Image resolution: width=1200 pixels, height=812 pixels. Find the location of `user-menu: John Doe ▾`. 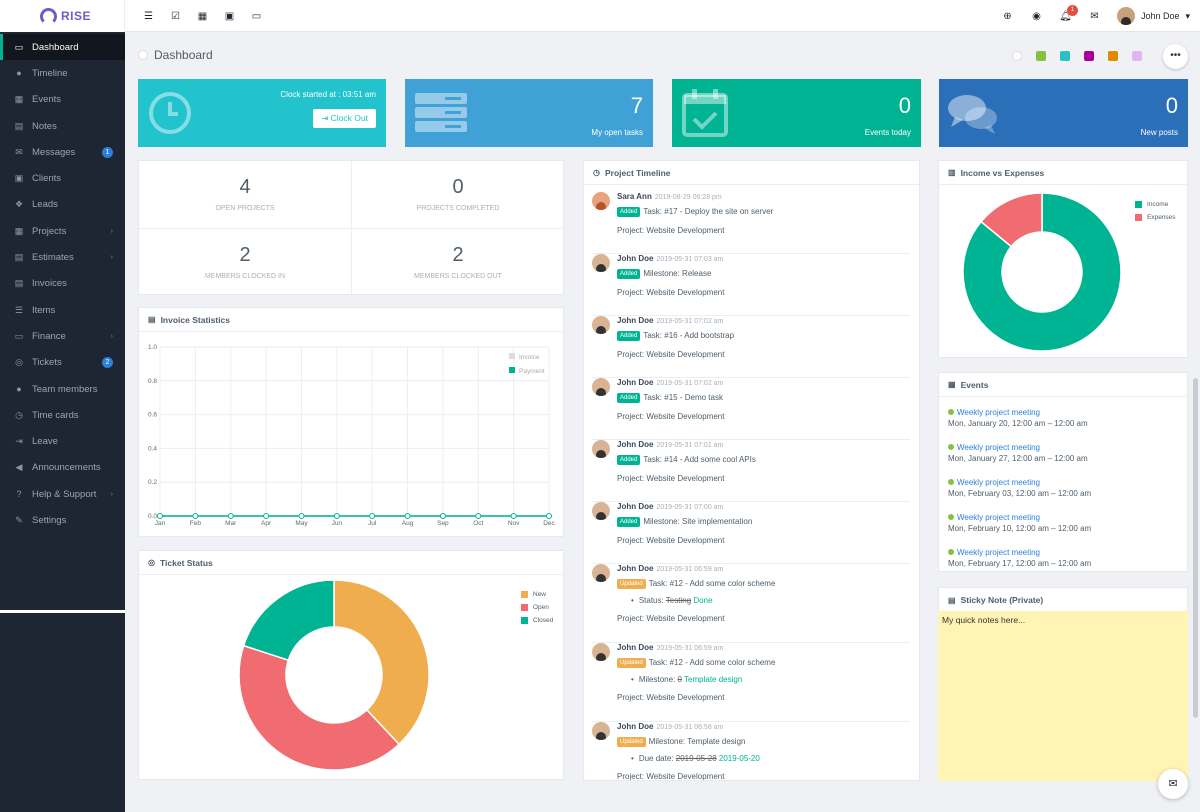

user-menu: John Doe ▾ is located at coordinates (1153, 16).